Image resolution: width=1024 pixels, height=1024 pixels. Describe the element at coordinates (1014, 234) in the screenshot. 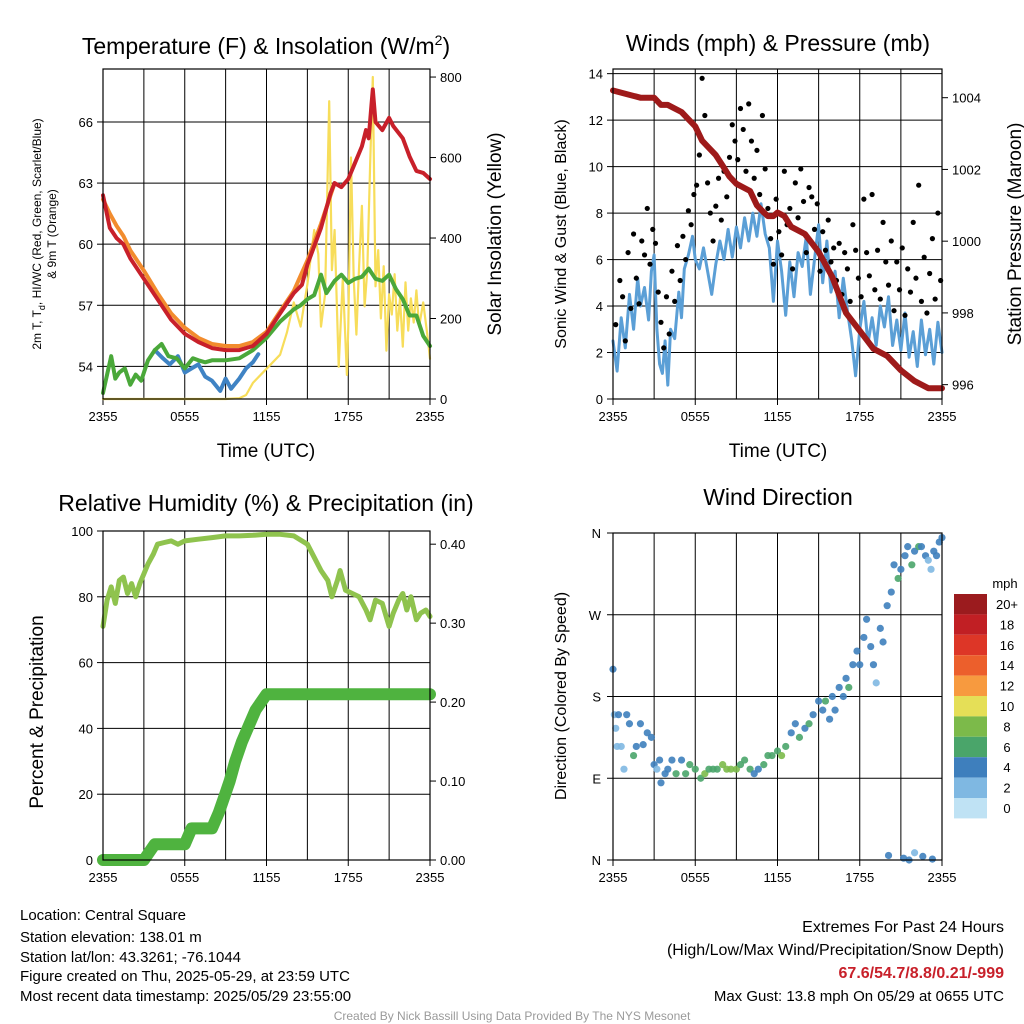

I see `winds-ylabel2: Station Pressure (Maroon)` at that location.